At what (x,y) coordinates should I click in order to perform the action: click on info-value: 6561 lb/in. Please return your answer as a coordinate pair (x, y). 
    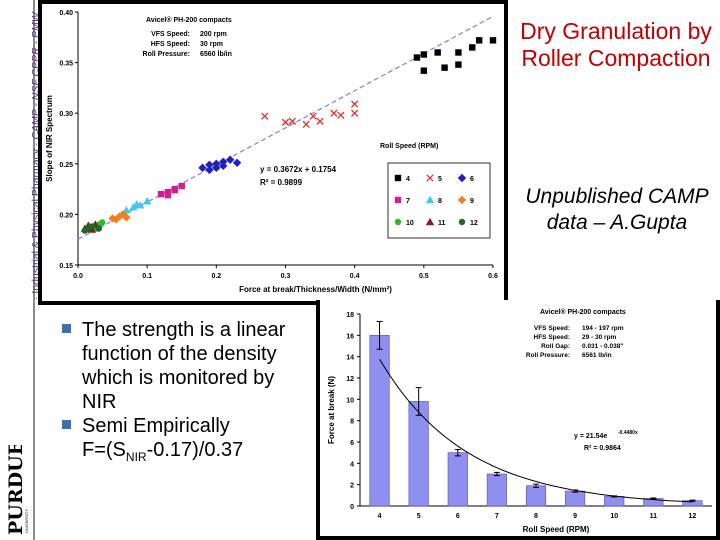
    Looking at the image, I should click on (597, 355).